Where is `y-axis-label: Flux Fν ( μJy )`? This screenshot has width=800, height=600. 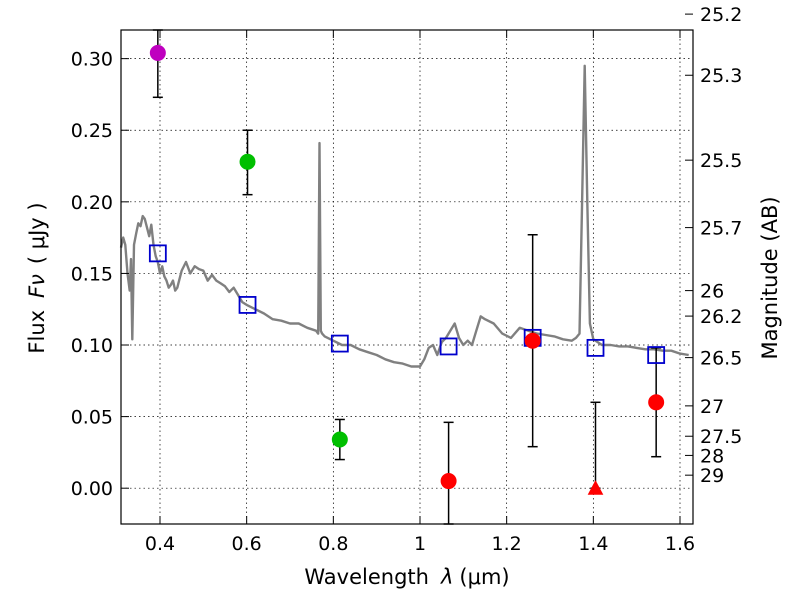
y-axis-label: Flux Fν ( μJy ) is located at coordinates (37, 277).